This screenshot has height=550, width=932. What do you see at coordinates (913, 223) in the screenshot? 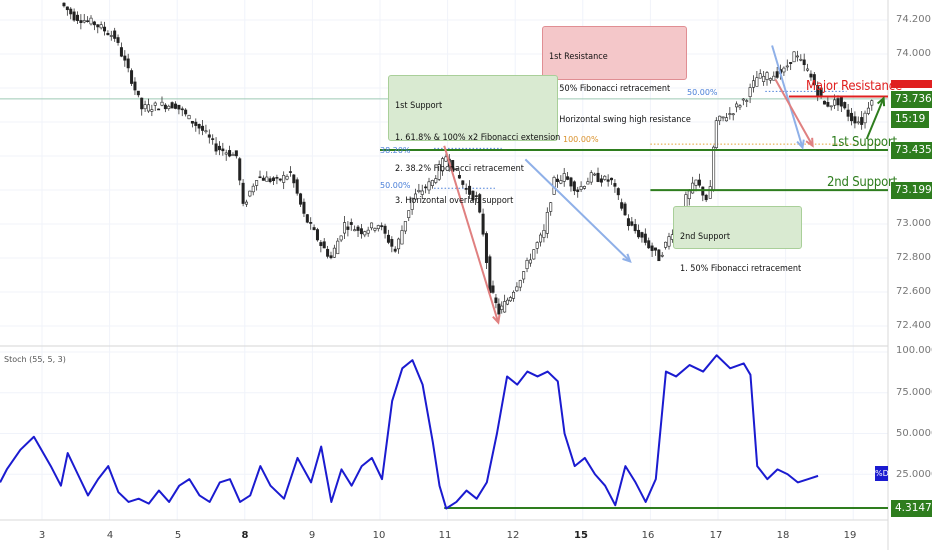
I see `y-tick: 73.000` at bounding box center [913, 223].